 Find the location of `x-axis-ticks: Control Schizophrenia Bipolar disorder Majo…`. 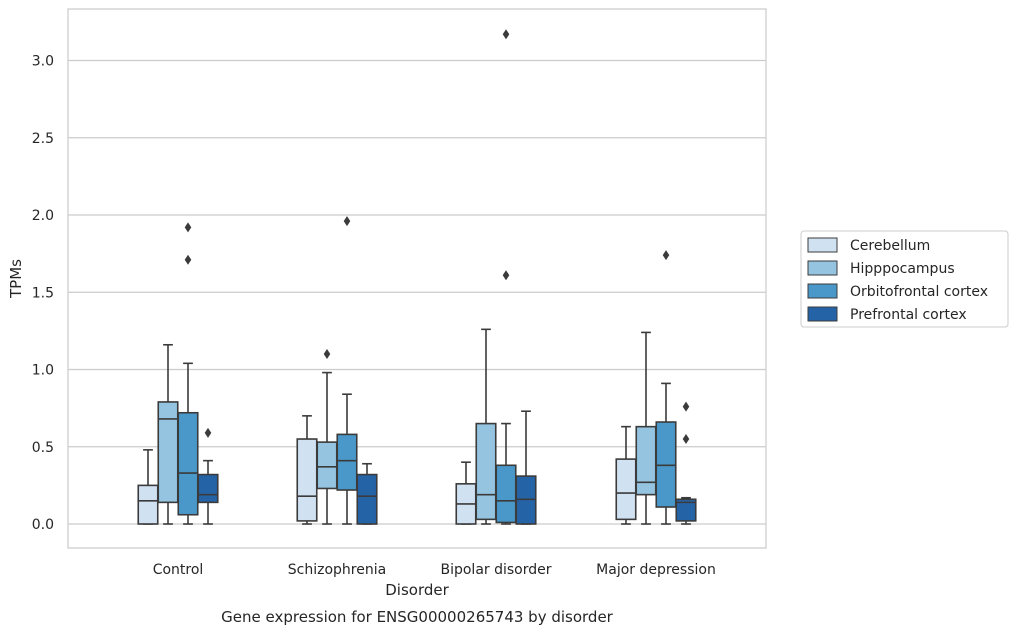

x-axis-ticks: Control Schizophrenia Bipolar disorder Majo… is located at coordinates (434, 570).